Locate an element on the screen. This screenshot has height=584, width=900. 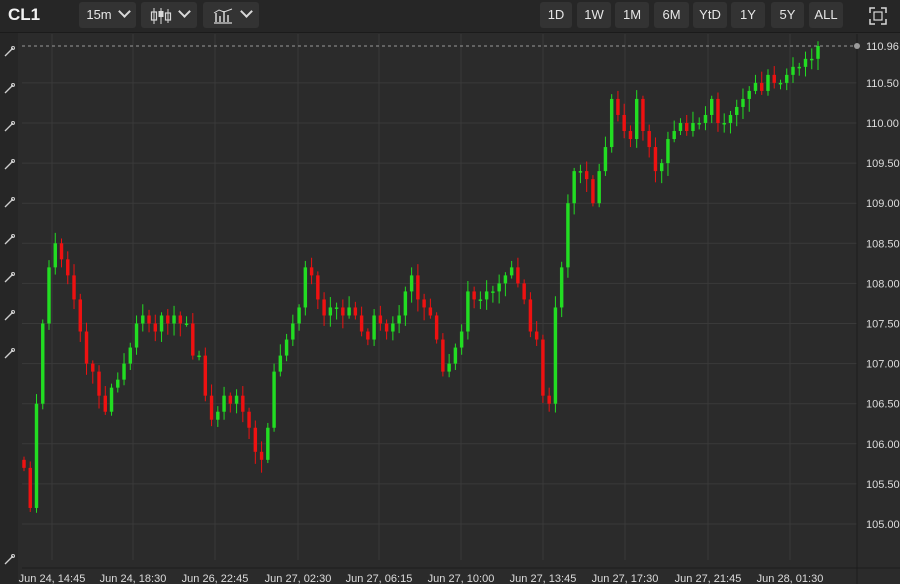
price-tick-label: 108.00 is located at coordinates (883, 284).